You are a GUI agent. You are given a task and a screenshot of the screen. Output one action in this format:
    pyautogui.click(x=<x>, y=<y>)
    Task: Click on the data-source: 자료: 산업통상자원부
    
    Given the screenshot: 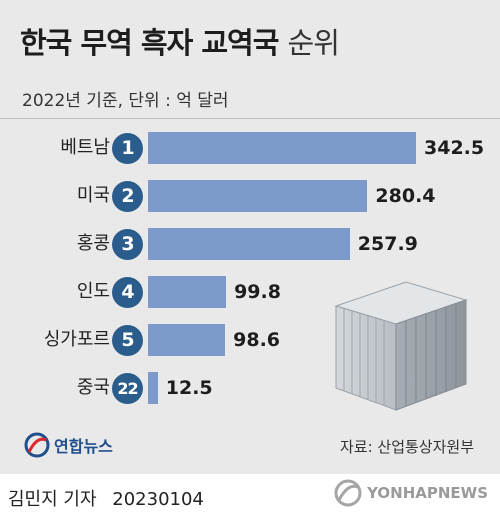 What is the action you would take?
    pyautogui.click(x=406, y=447)
    